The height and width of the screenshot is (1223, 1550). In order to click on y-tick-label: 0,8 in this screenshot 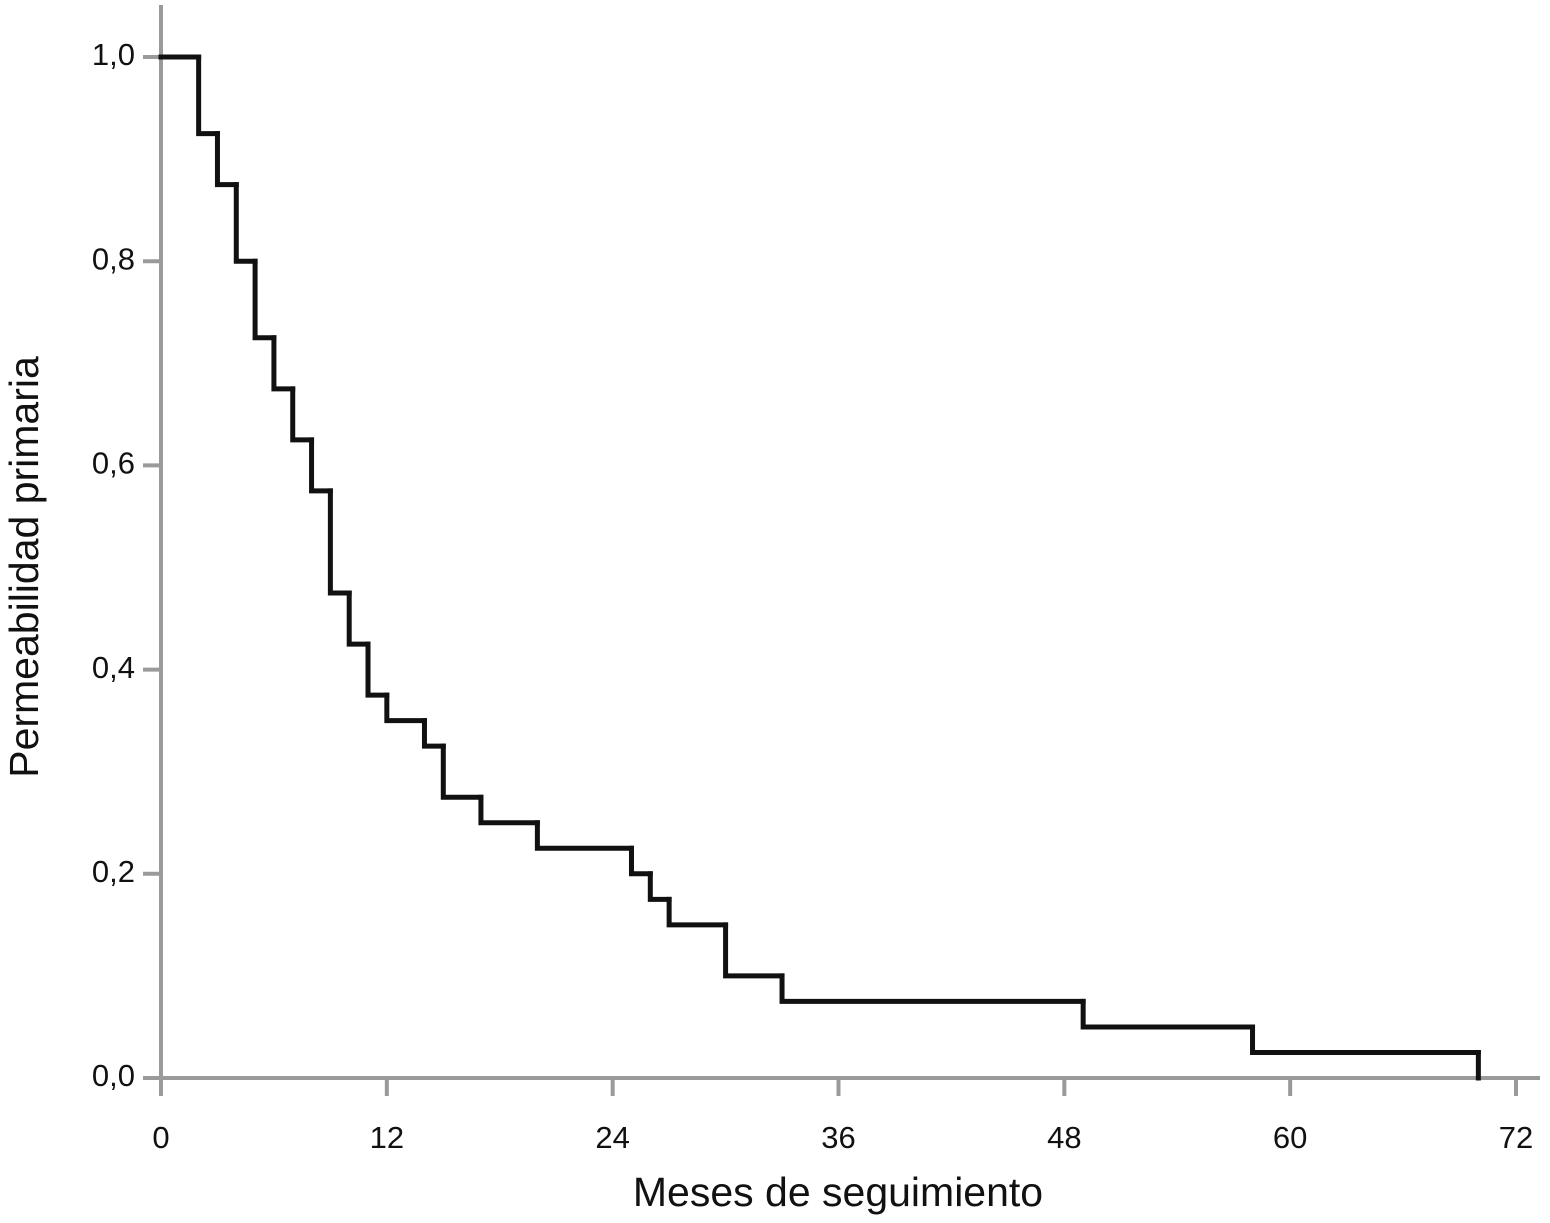, I will do `click(113, 258)`.